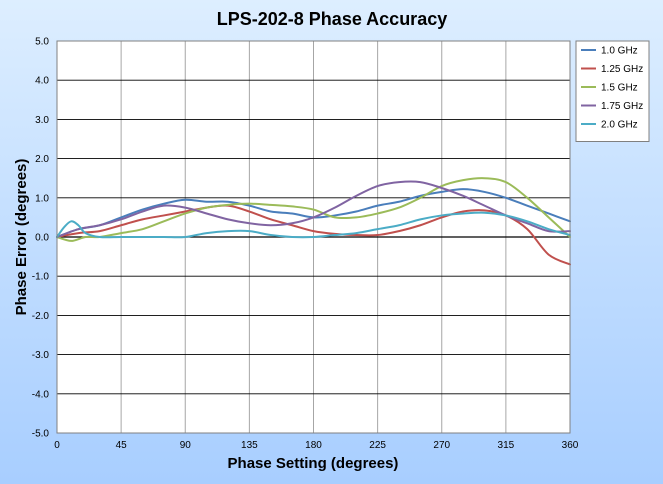  I want to click on x-tick-label: 135, so click(249, 445).